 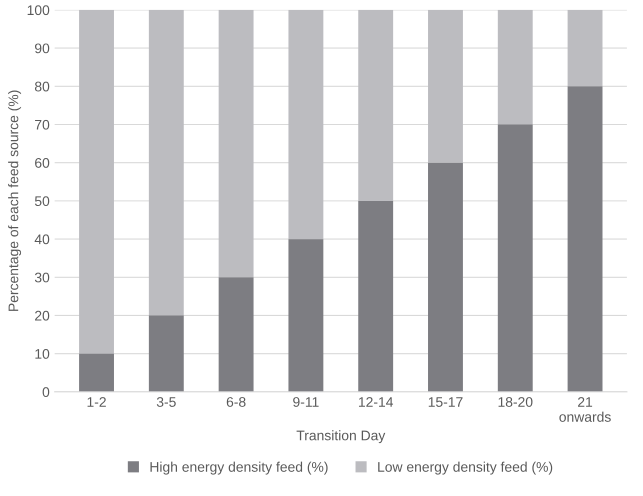 I want to click on legend-label: Low energy density feed (%), so click(x=465, y=468).